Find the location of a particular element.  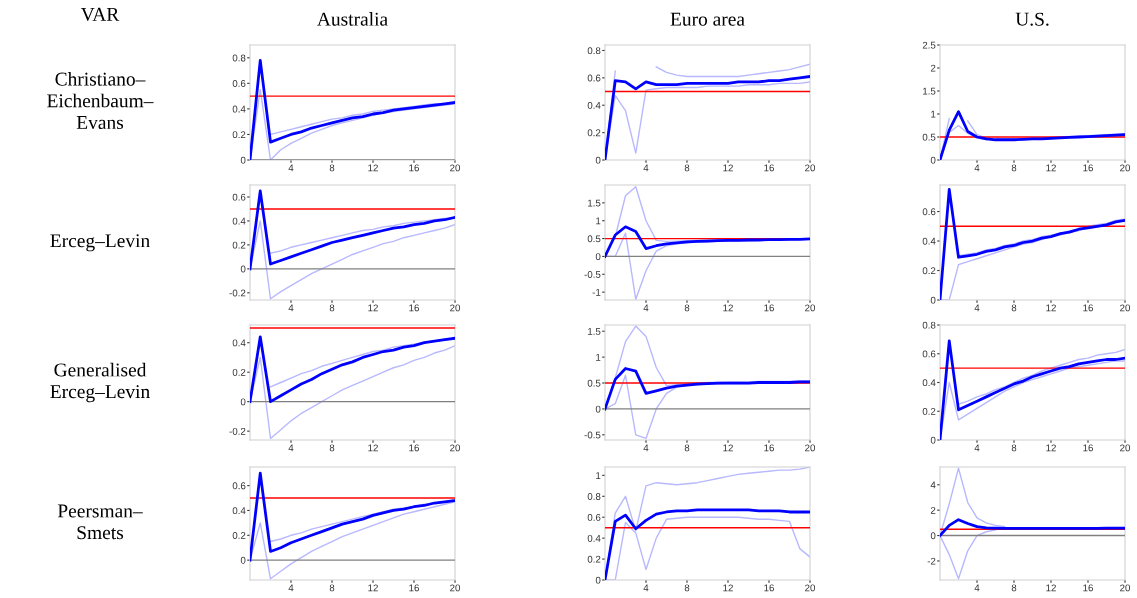

y-tick-label: -0.5 is located at coordinates (592, 274).